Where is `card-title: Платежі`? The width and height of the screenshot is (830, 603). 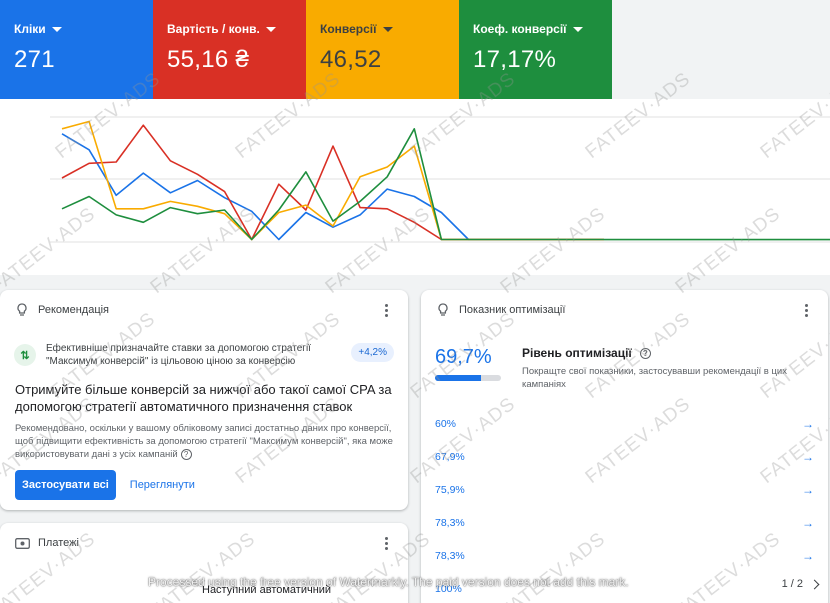
card-title: Платежі is located at coordinates (58, 543).